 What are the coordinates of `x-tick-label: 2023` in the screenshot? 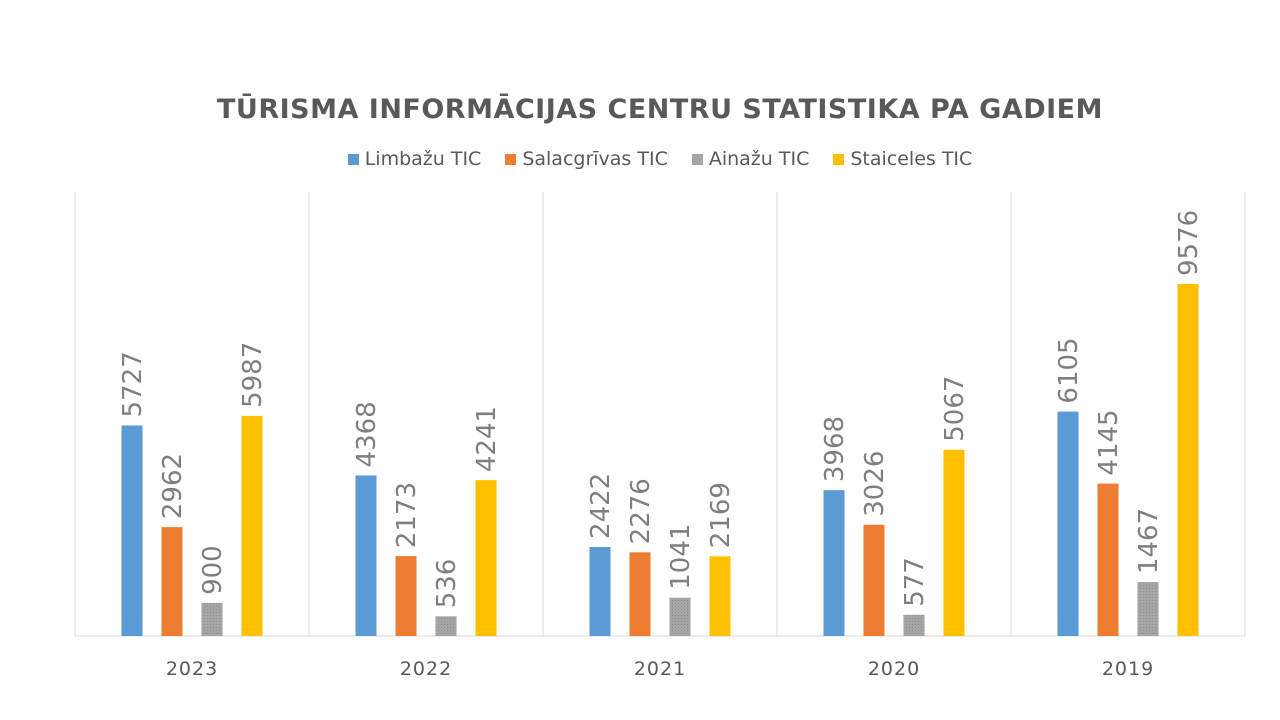 It's located at (192, 669).